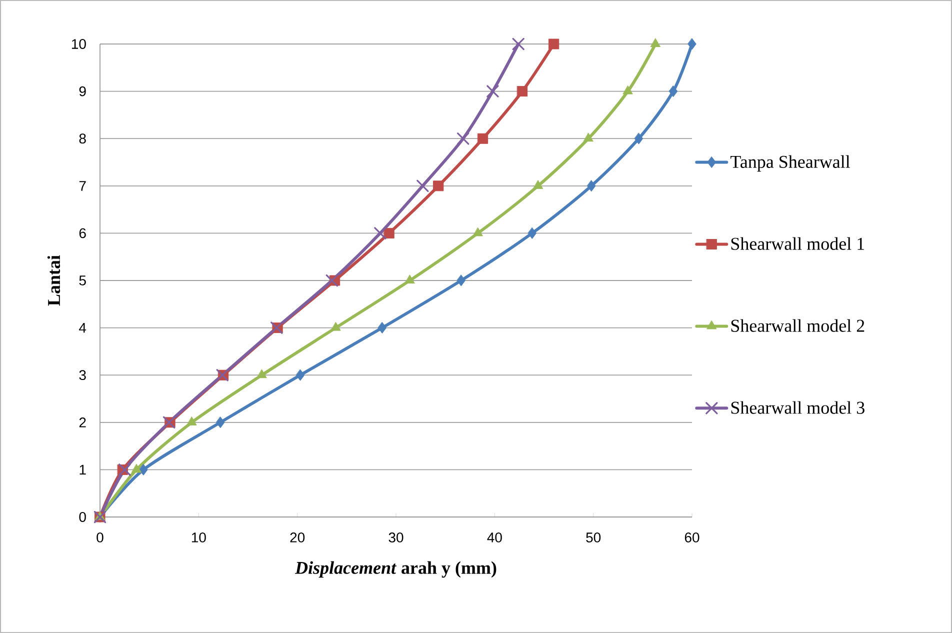  Describe the element at coordinates (53, 280) in the screenshot. I see `y-axis-title: Lantai` at that location.